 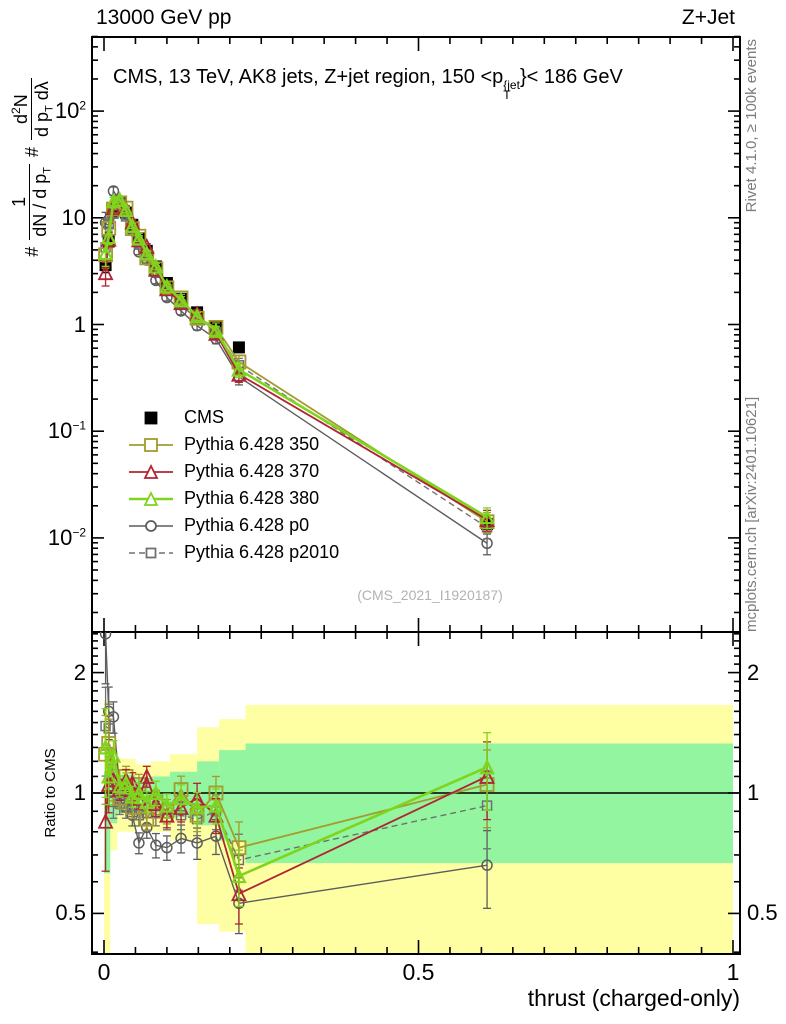 What do you see at coordinates (79, 672) in the screenshot?
I see `ratio-y-tick-label-left: 2` at bounding box center [79, 672].